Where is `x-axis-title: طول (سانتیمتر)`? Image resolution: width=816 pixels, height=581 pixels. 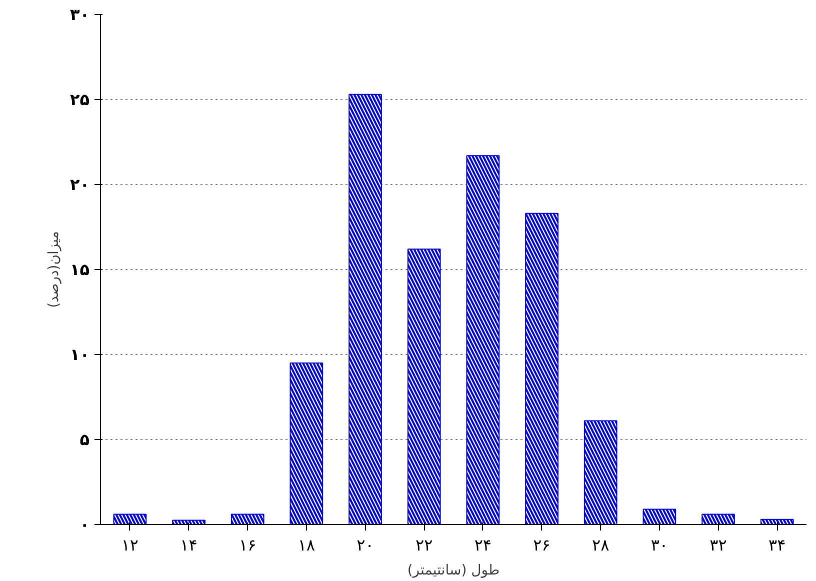
x-axis-title: طول (سانتیمتر) is located at coordinates (453, 570).